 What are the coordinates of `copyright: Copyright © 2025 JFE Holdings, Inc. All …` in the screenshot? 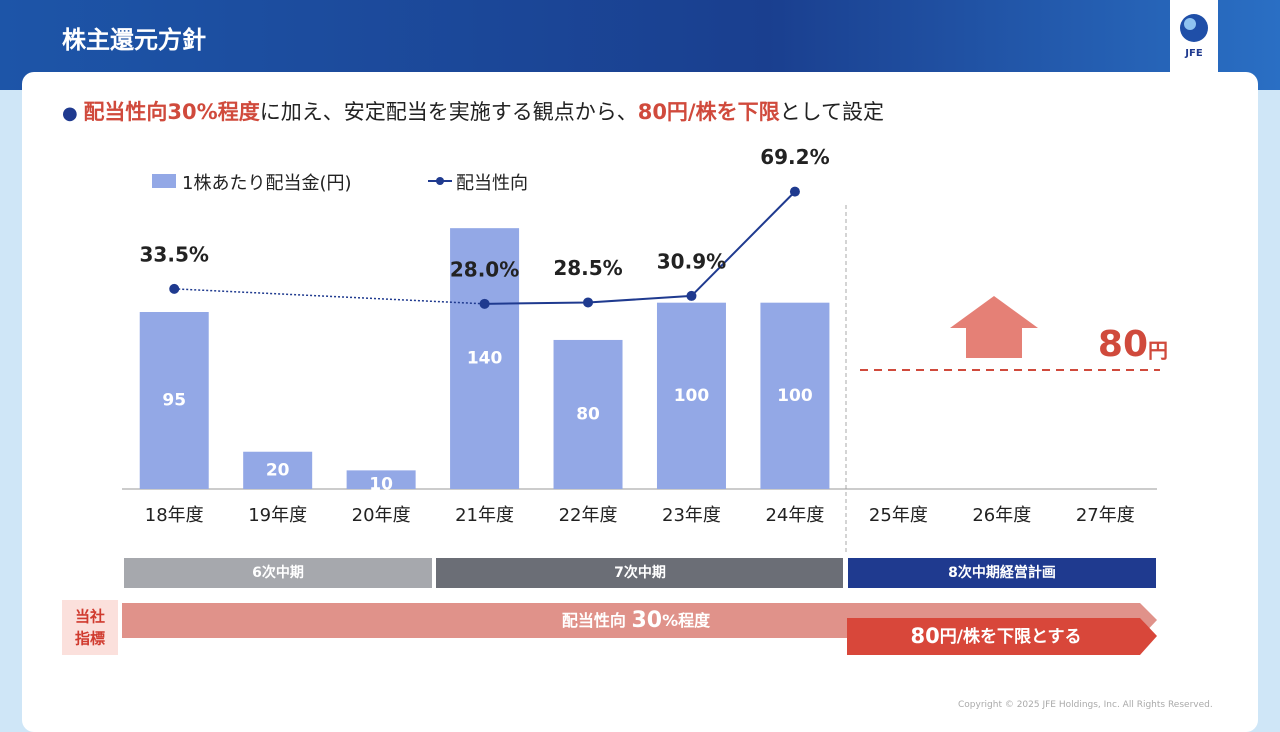 It's located at (1085, 705).